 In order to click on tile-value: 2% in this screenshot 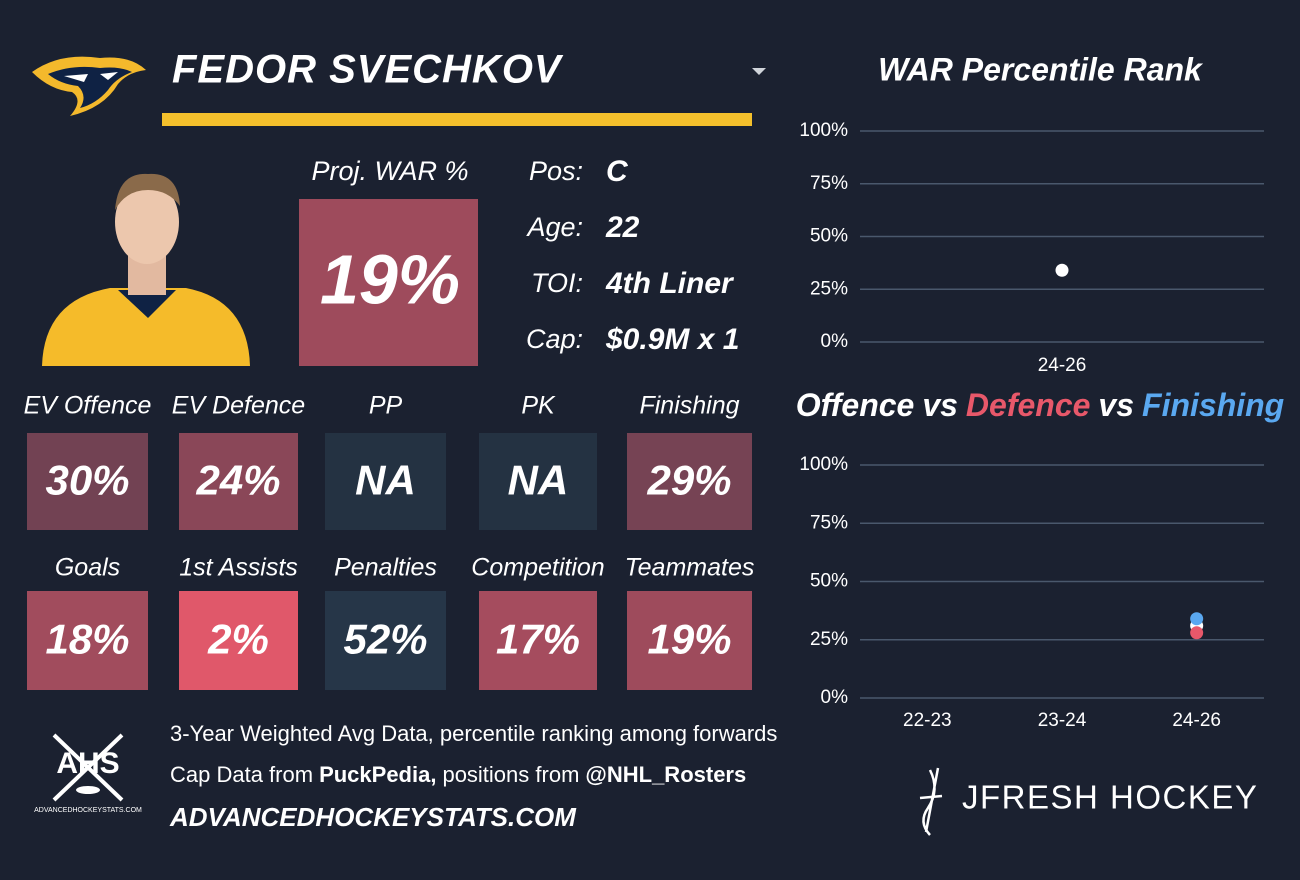, I will do `click(238, 639)`.